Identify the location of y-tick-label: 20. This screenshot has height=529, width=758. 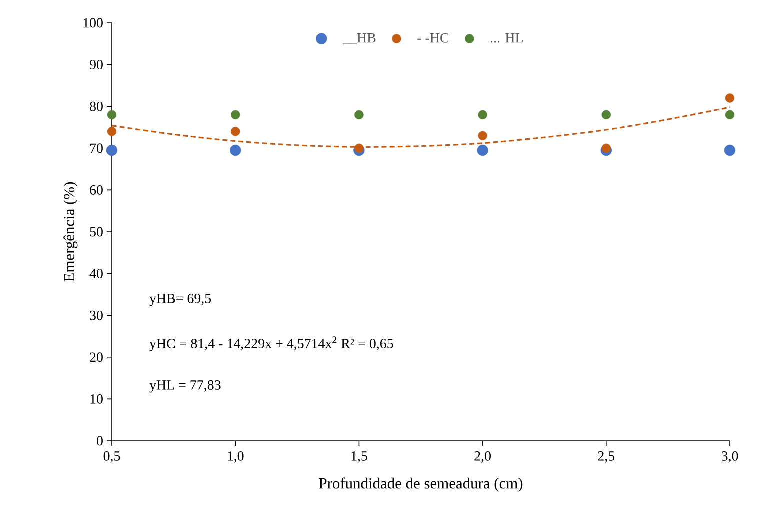
(96, 357).